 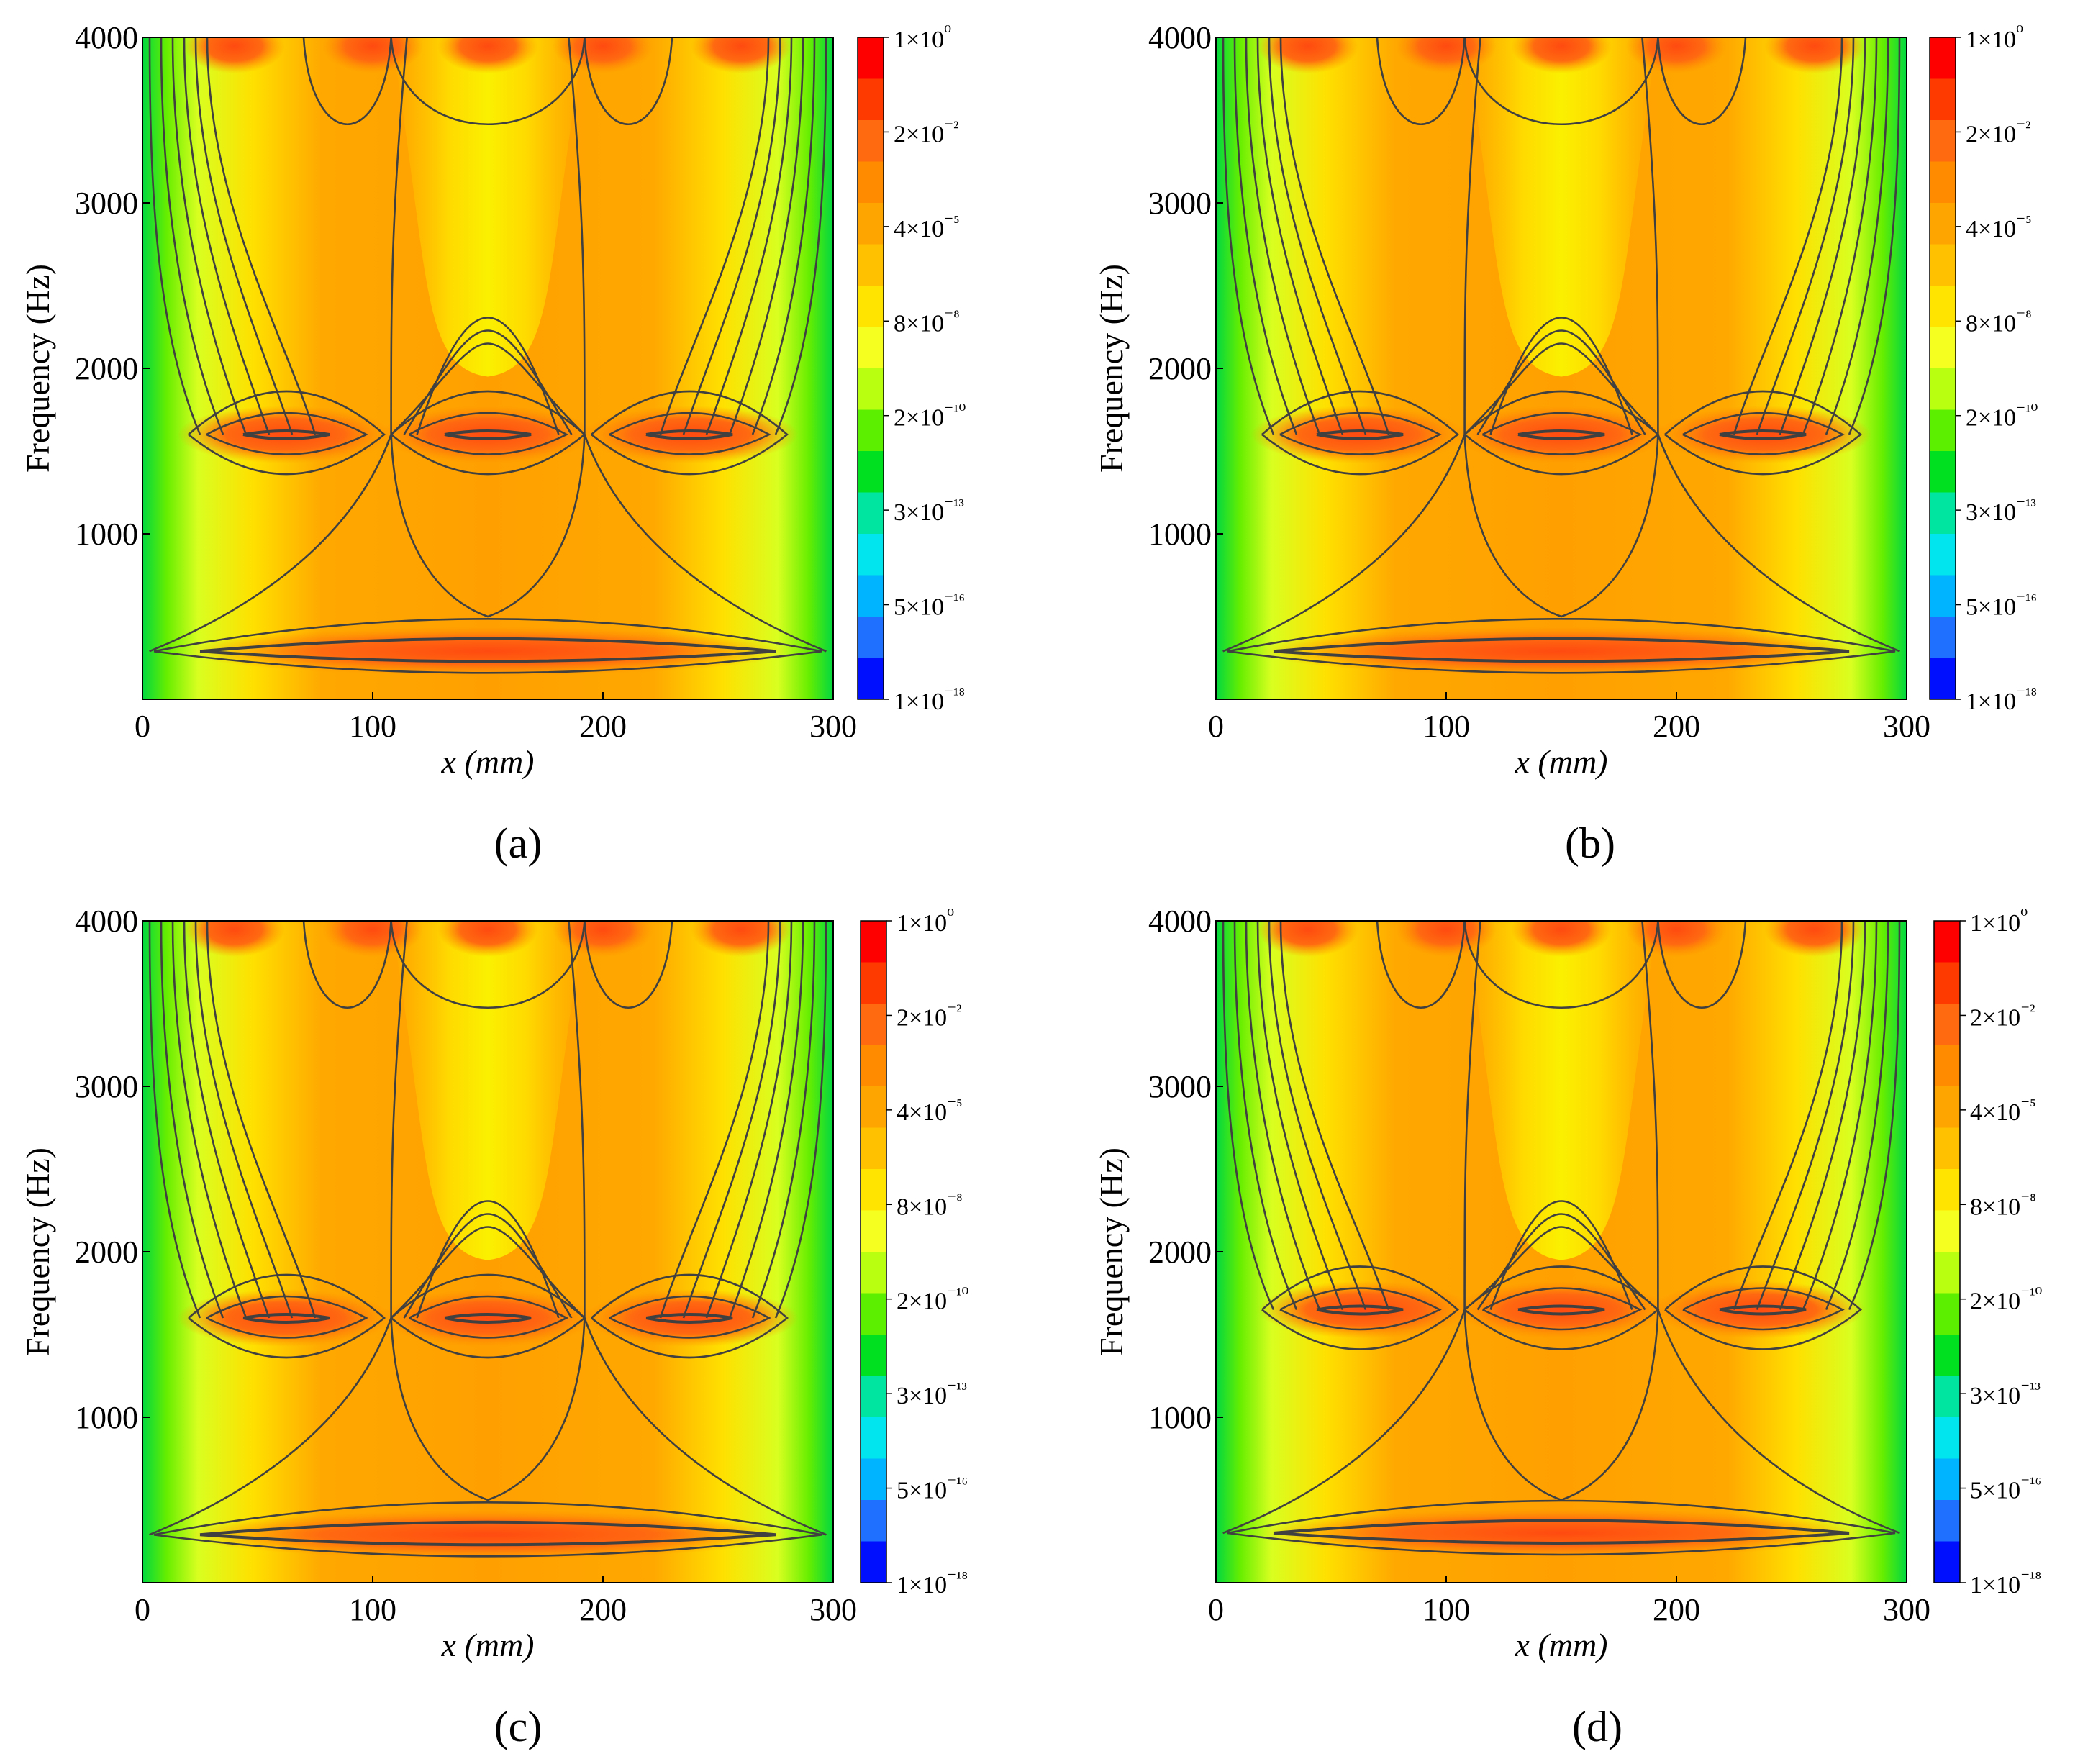 What do you see at coordinates (1111, 368) in the screenshot?
I see `y-axis-label: Frequency (Hz)` at bounding box center [1111, 368].